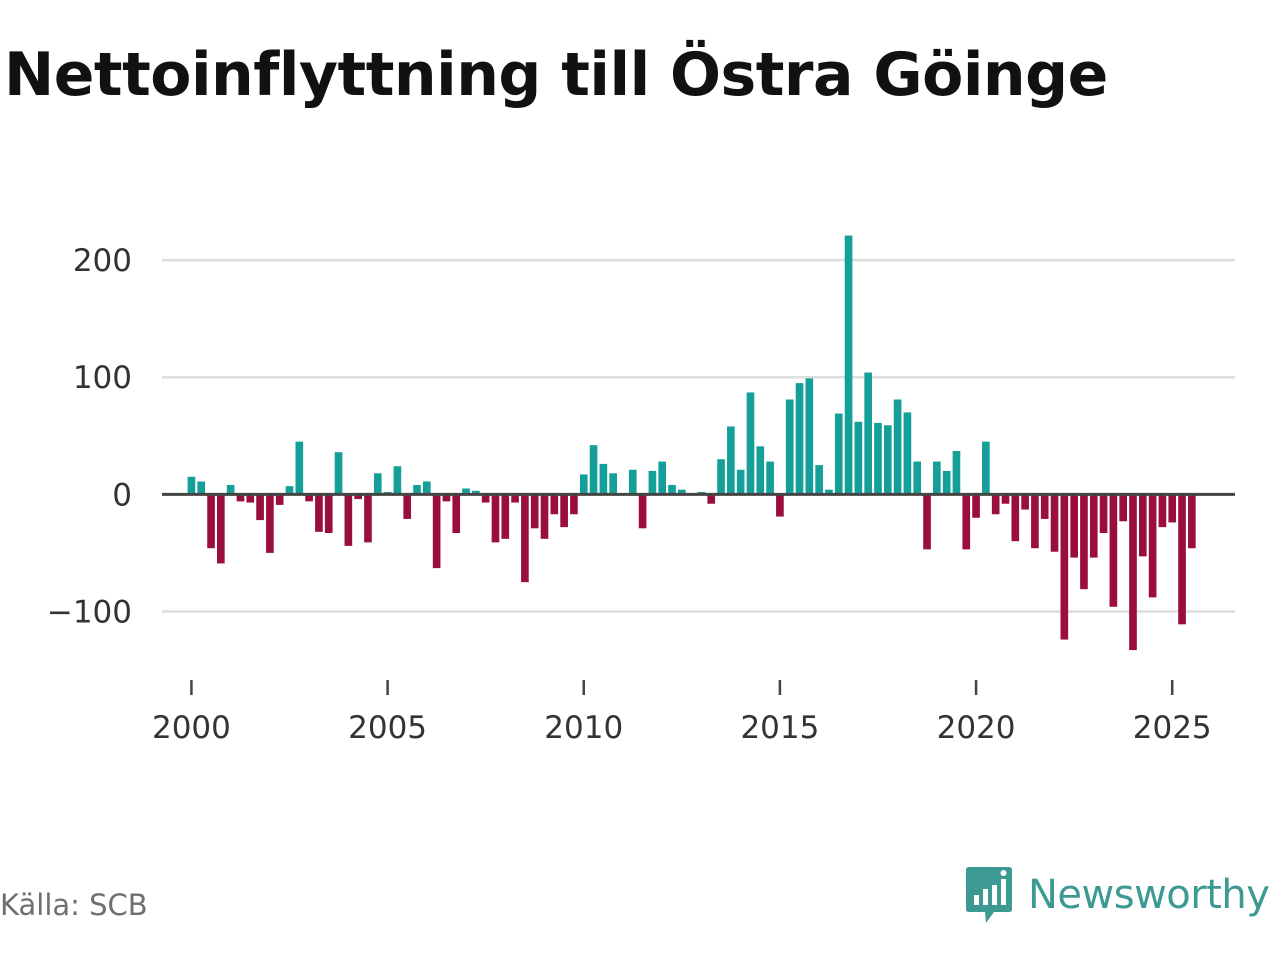 The image size is (1280, 960). Describe the element at coordinates (989, 895) in the screenshot. I see `newsworthy-icon` at that location.